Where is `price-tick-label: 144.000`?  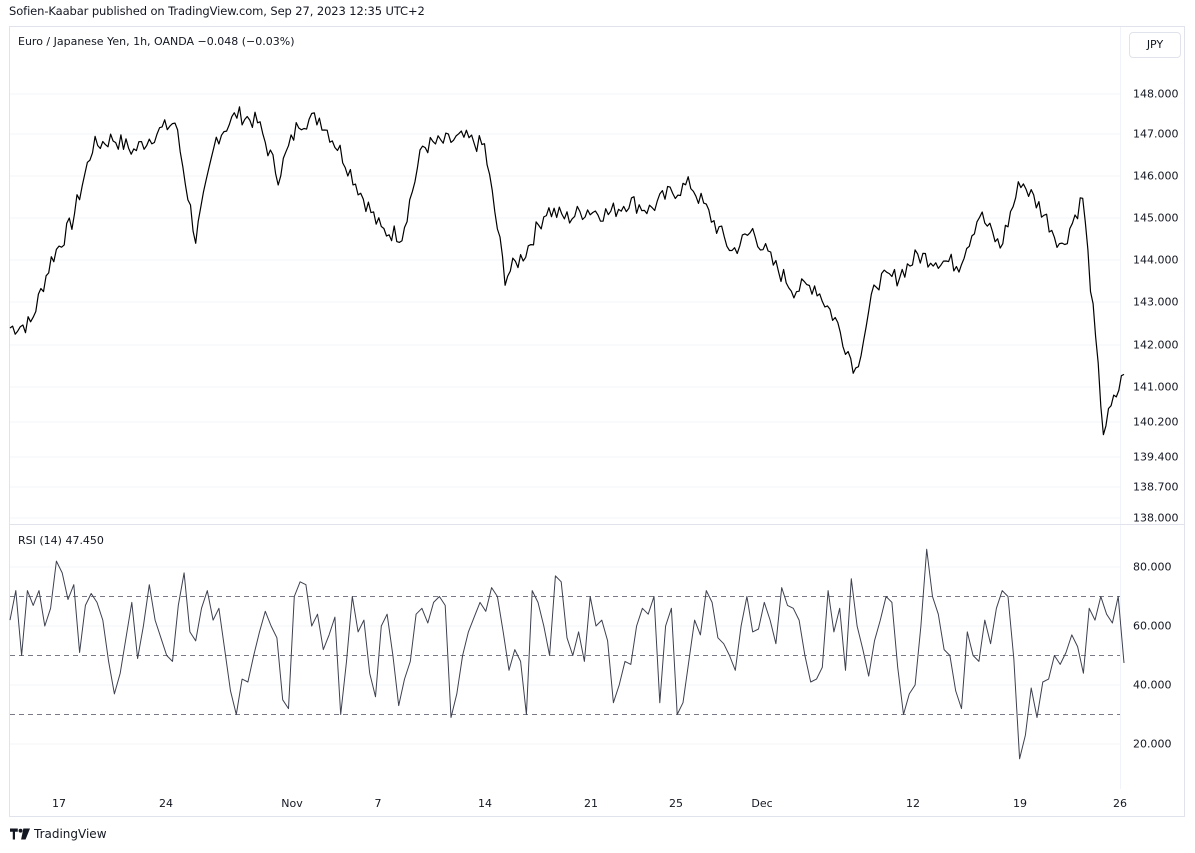 price-tick-label: 144.000 is located at coordinates (1156, 260).